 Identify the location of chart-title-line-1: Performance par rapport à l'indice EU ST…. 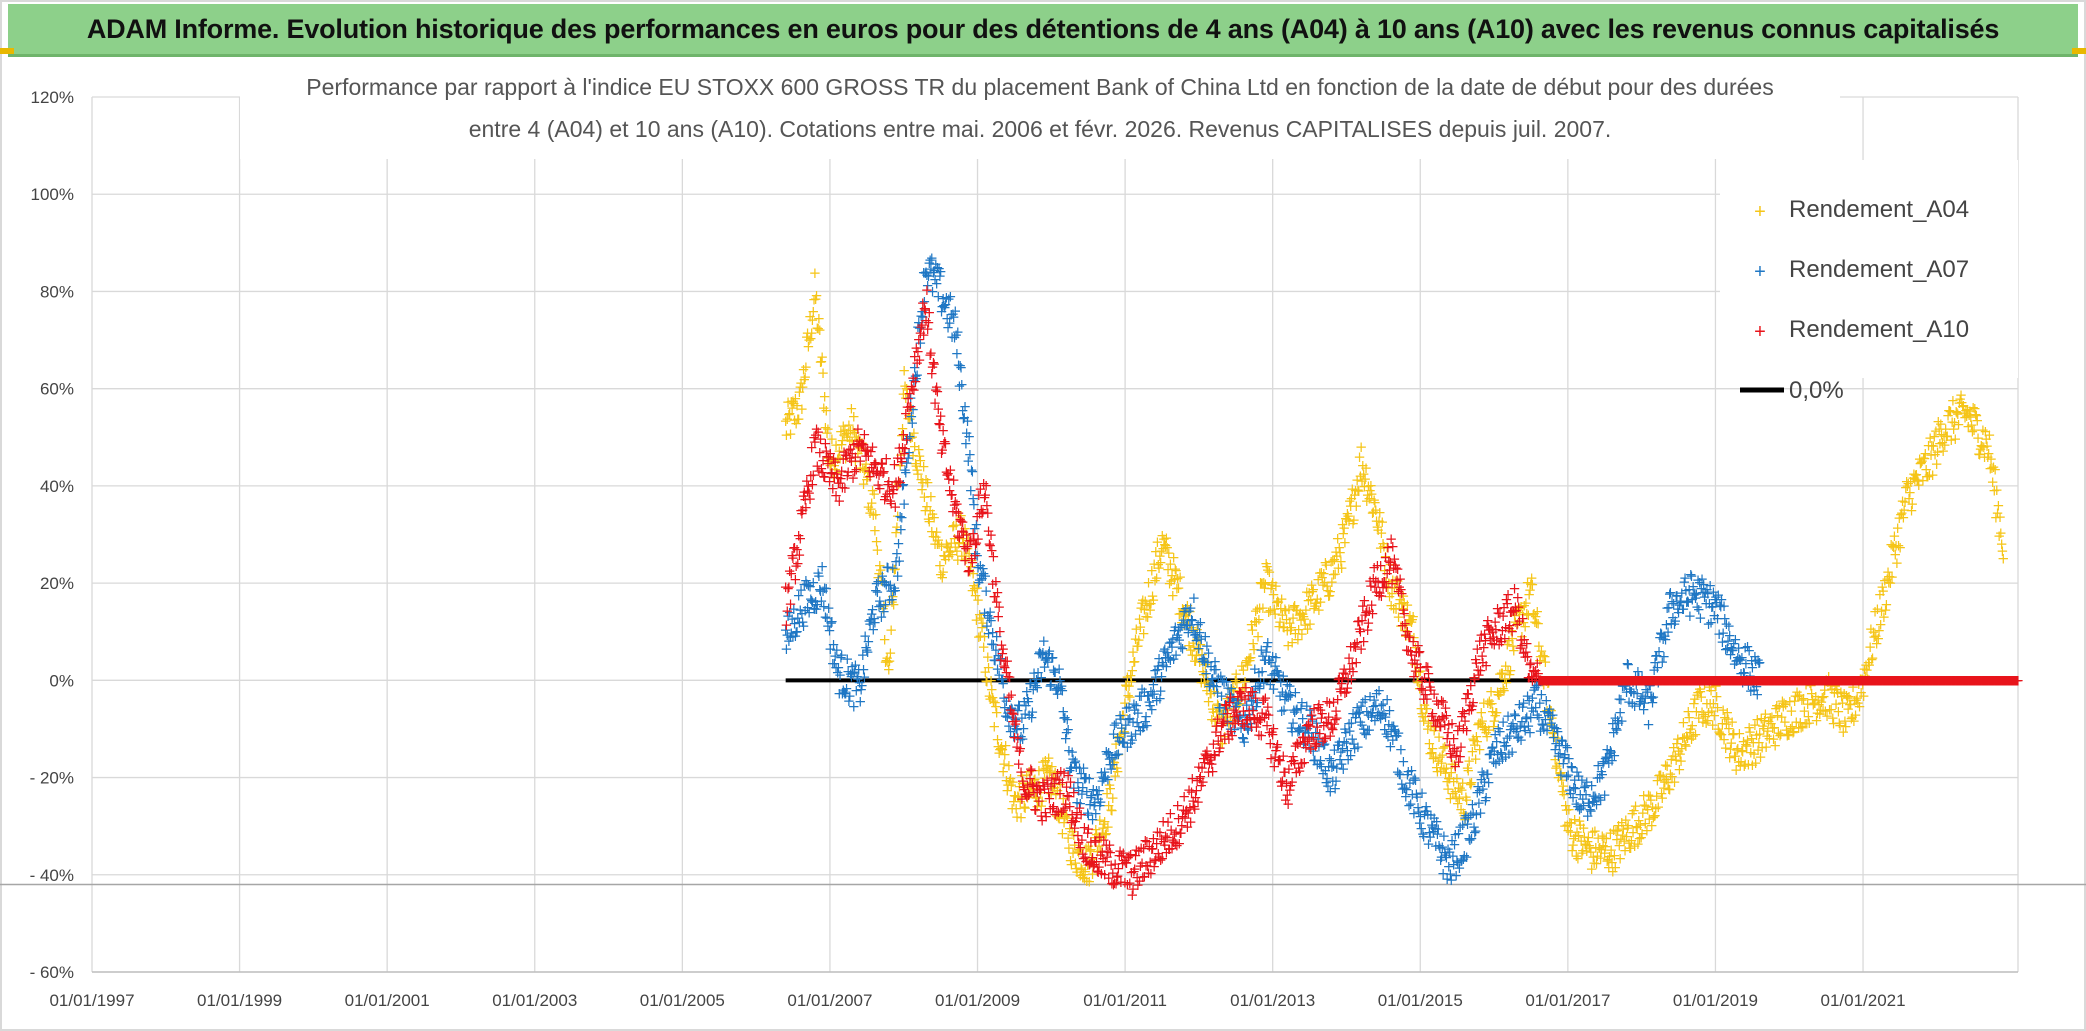
(1039, 87).